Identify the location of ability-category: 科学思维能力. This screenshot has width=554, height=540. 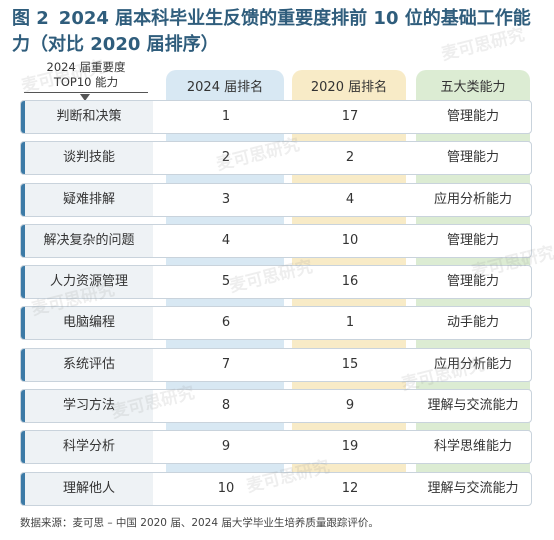
(472, 447).